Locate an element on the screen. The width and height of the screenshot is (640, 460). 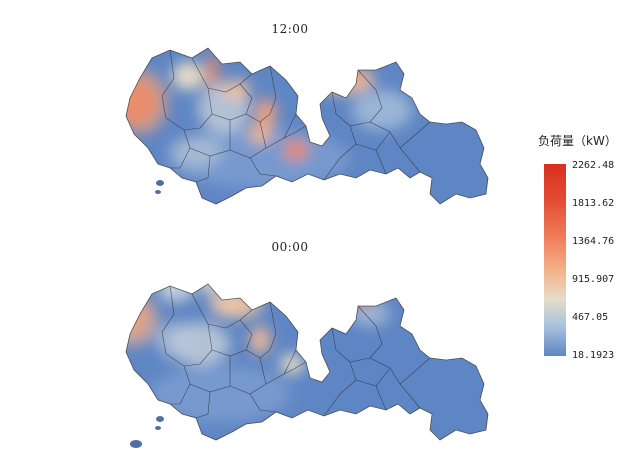
map-title: 00:00 is located at coordinates (290, 247).